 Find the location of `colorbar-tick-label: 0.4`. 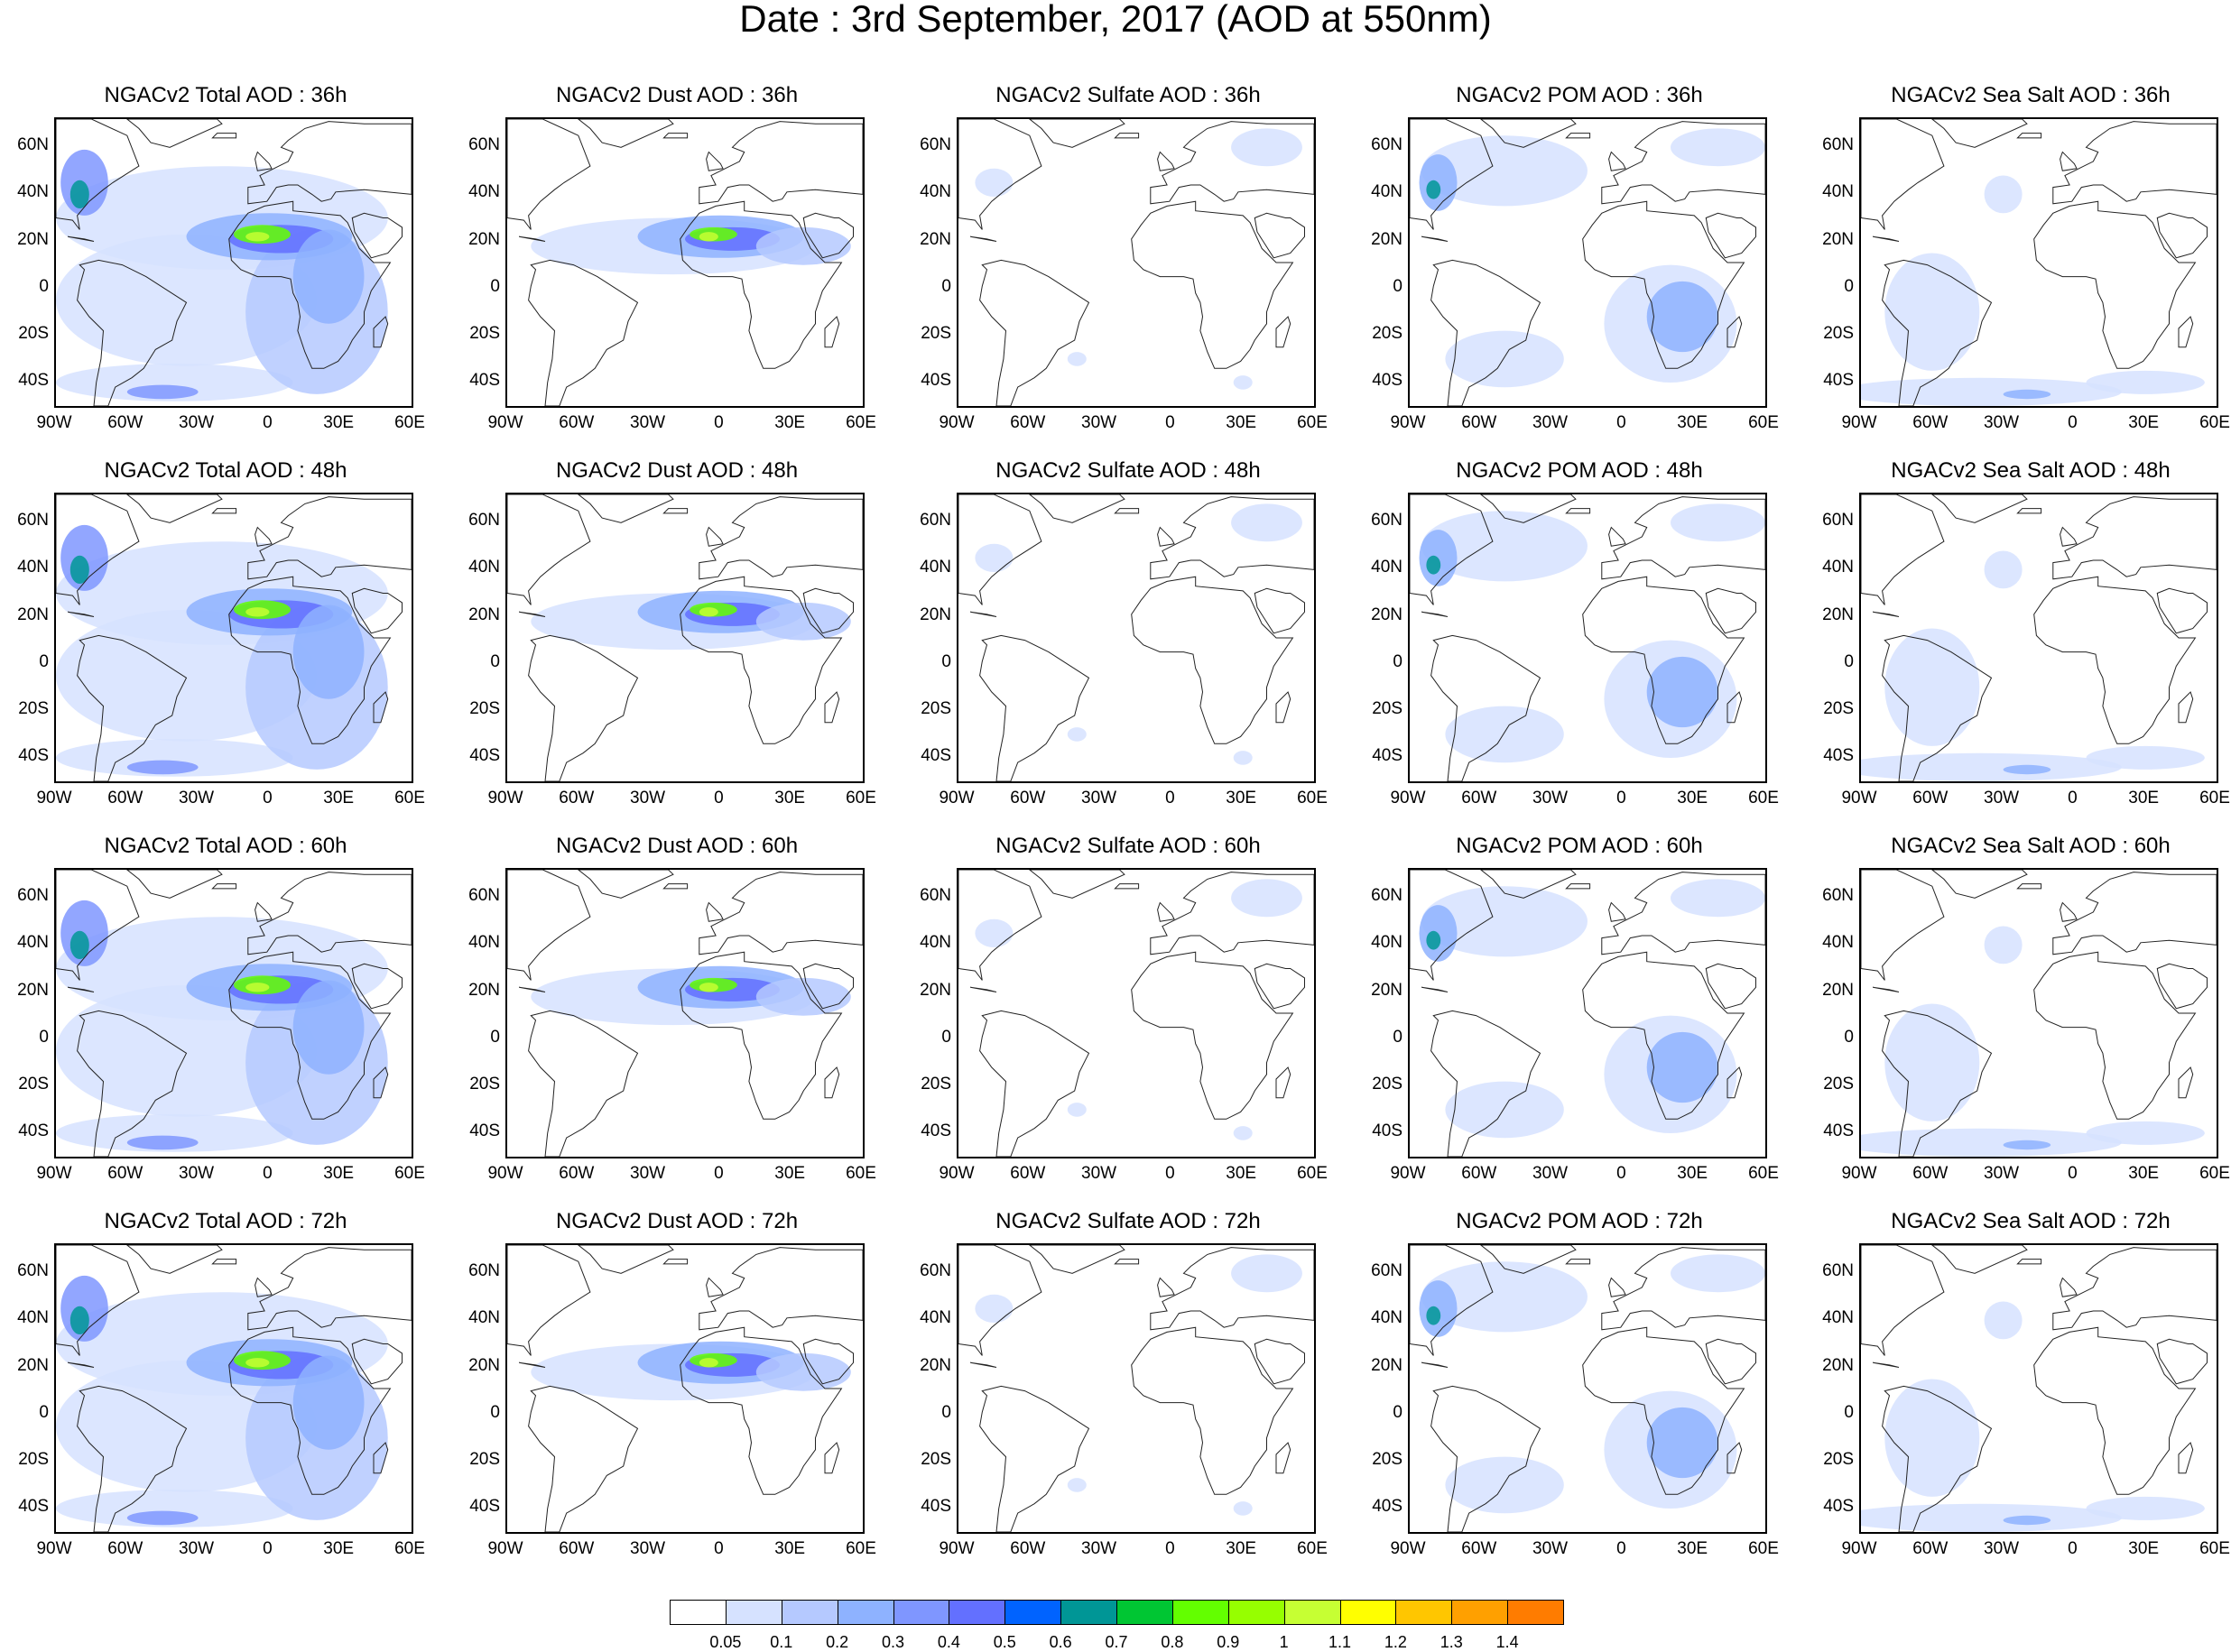

colorbar-tick-label: 0.4 is located at coordinates (949, 1642).